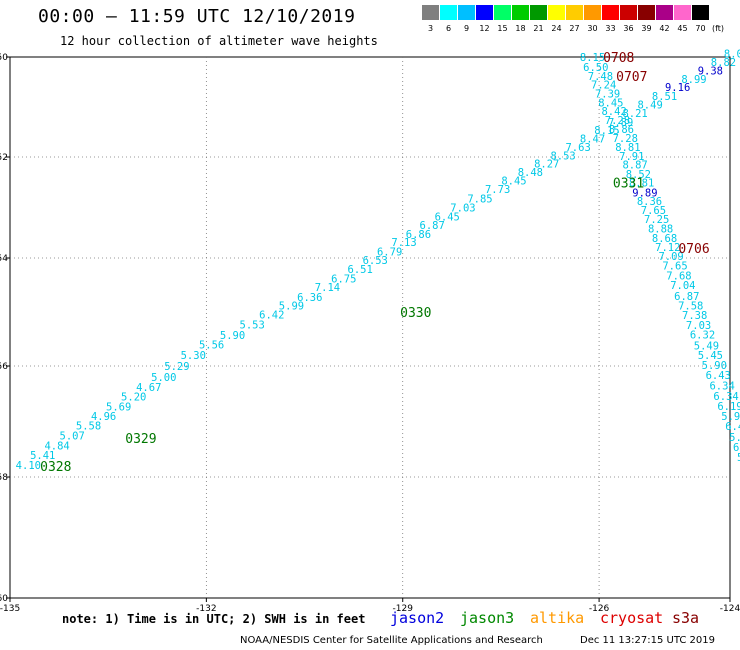 Image resolution: width=740 pixels, height=650 pixels. What do you see at coordinates (466, 28) in the screenshot?
I see `colorbar-label-9: 9` at bounding box center [466, 28].